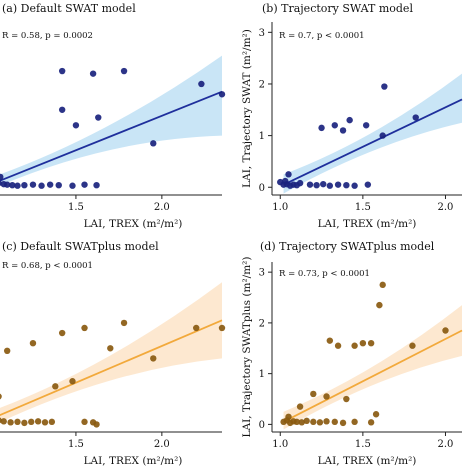 The image size is (474, 474). Describe the element at coordinates (247, 347) in the screenshot. I see `y-axis-label-d: LAI, Trajectory SWATplus (m²/m²)` at that location.